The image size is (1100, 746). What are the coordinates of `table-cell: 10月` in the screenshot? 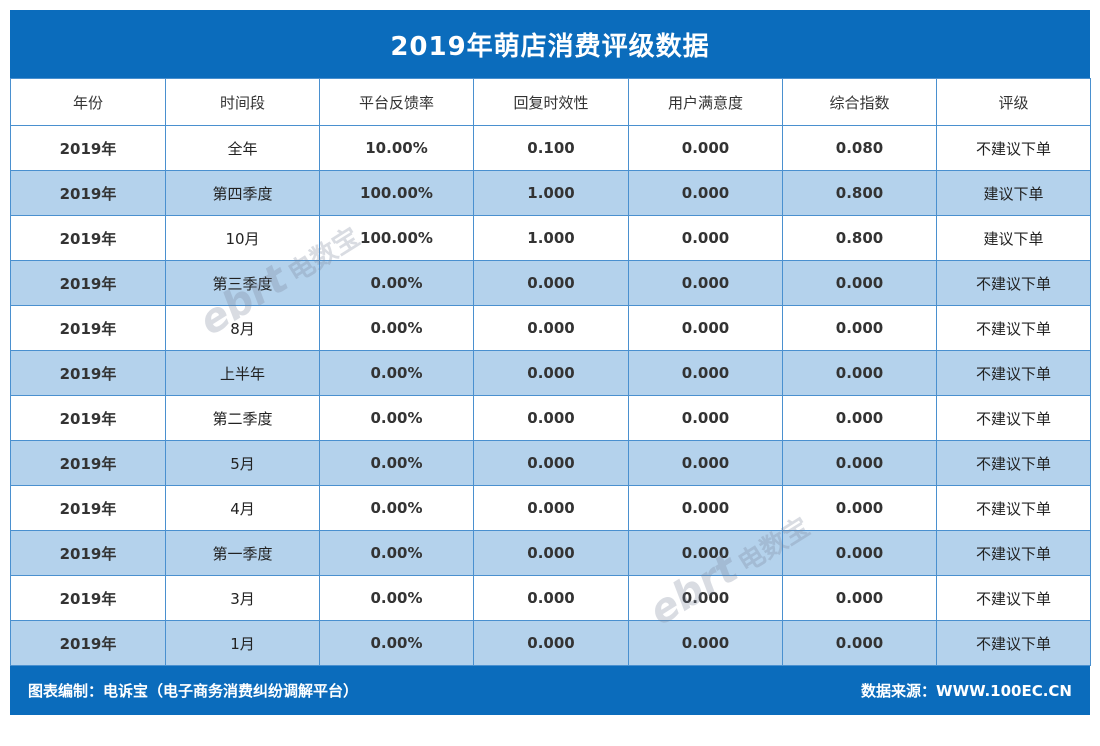 It's located at (242, 238).